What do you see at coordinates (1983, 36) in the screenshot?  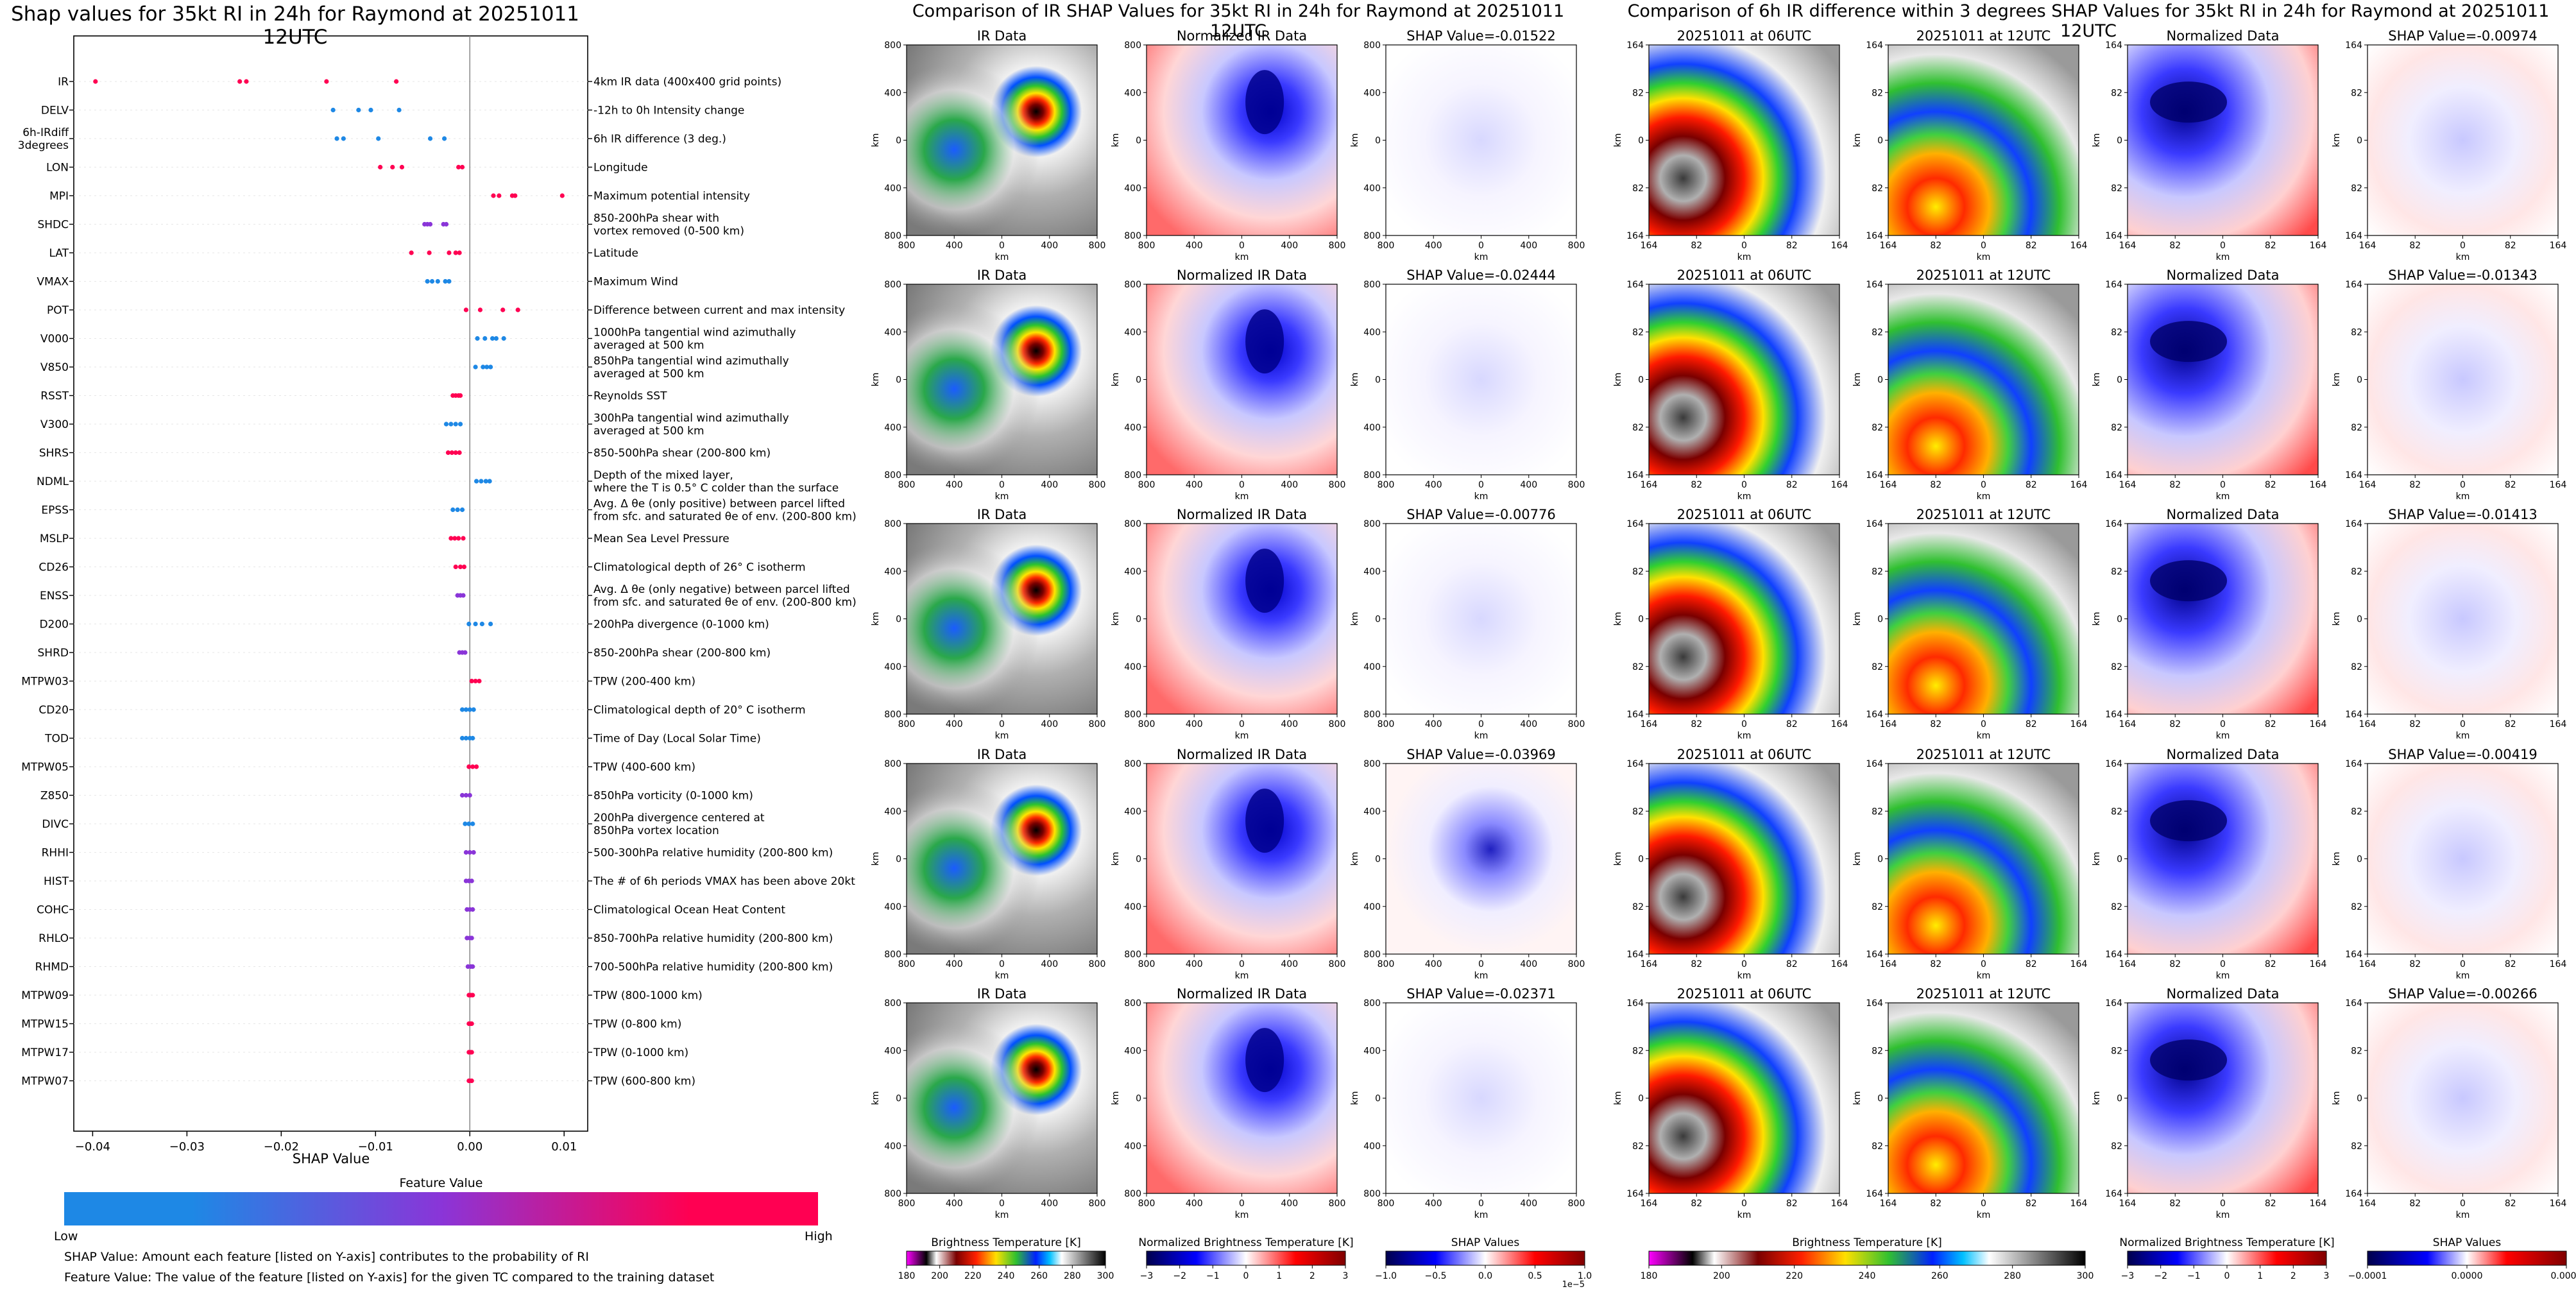 I see `panel-title: 20251011 at 12UTC` at bounding box center [1983, 36].